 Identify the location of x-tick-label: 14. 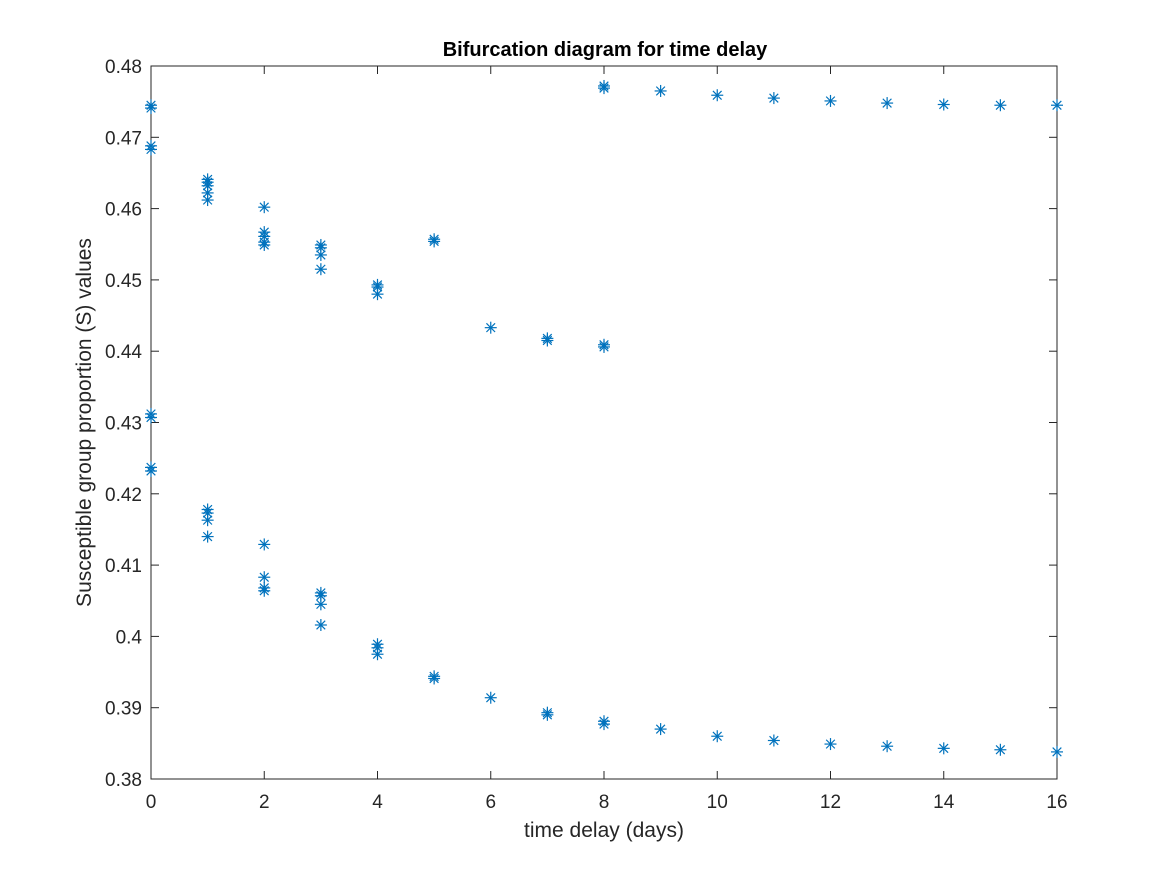
(944, 802).